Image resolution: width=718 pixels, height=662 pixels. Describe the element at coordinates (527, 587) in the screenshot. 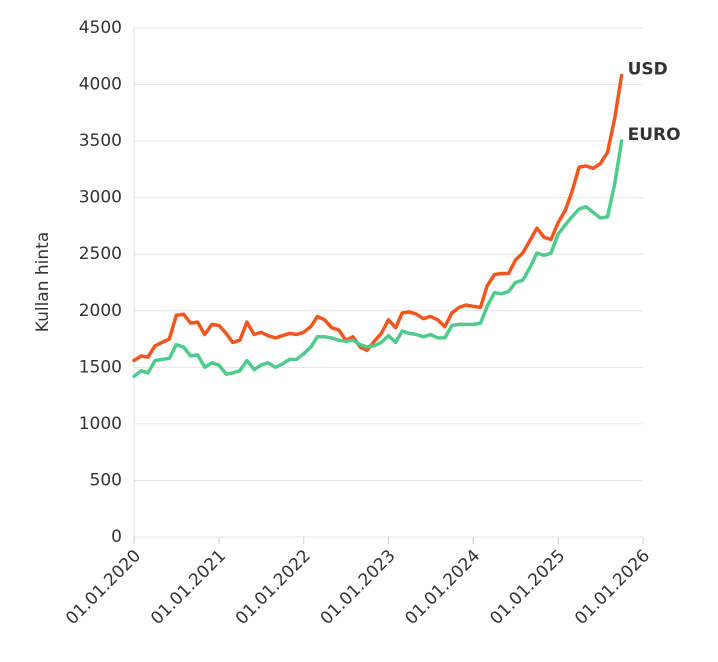

I see `x-tick-label: 01.01.2025` at that location.